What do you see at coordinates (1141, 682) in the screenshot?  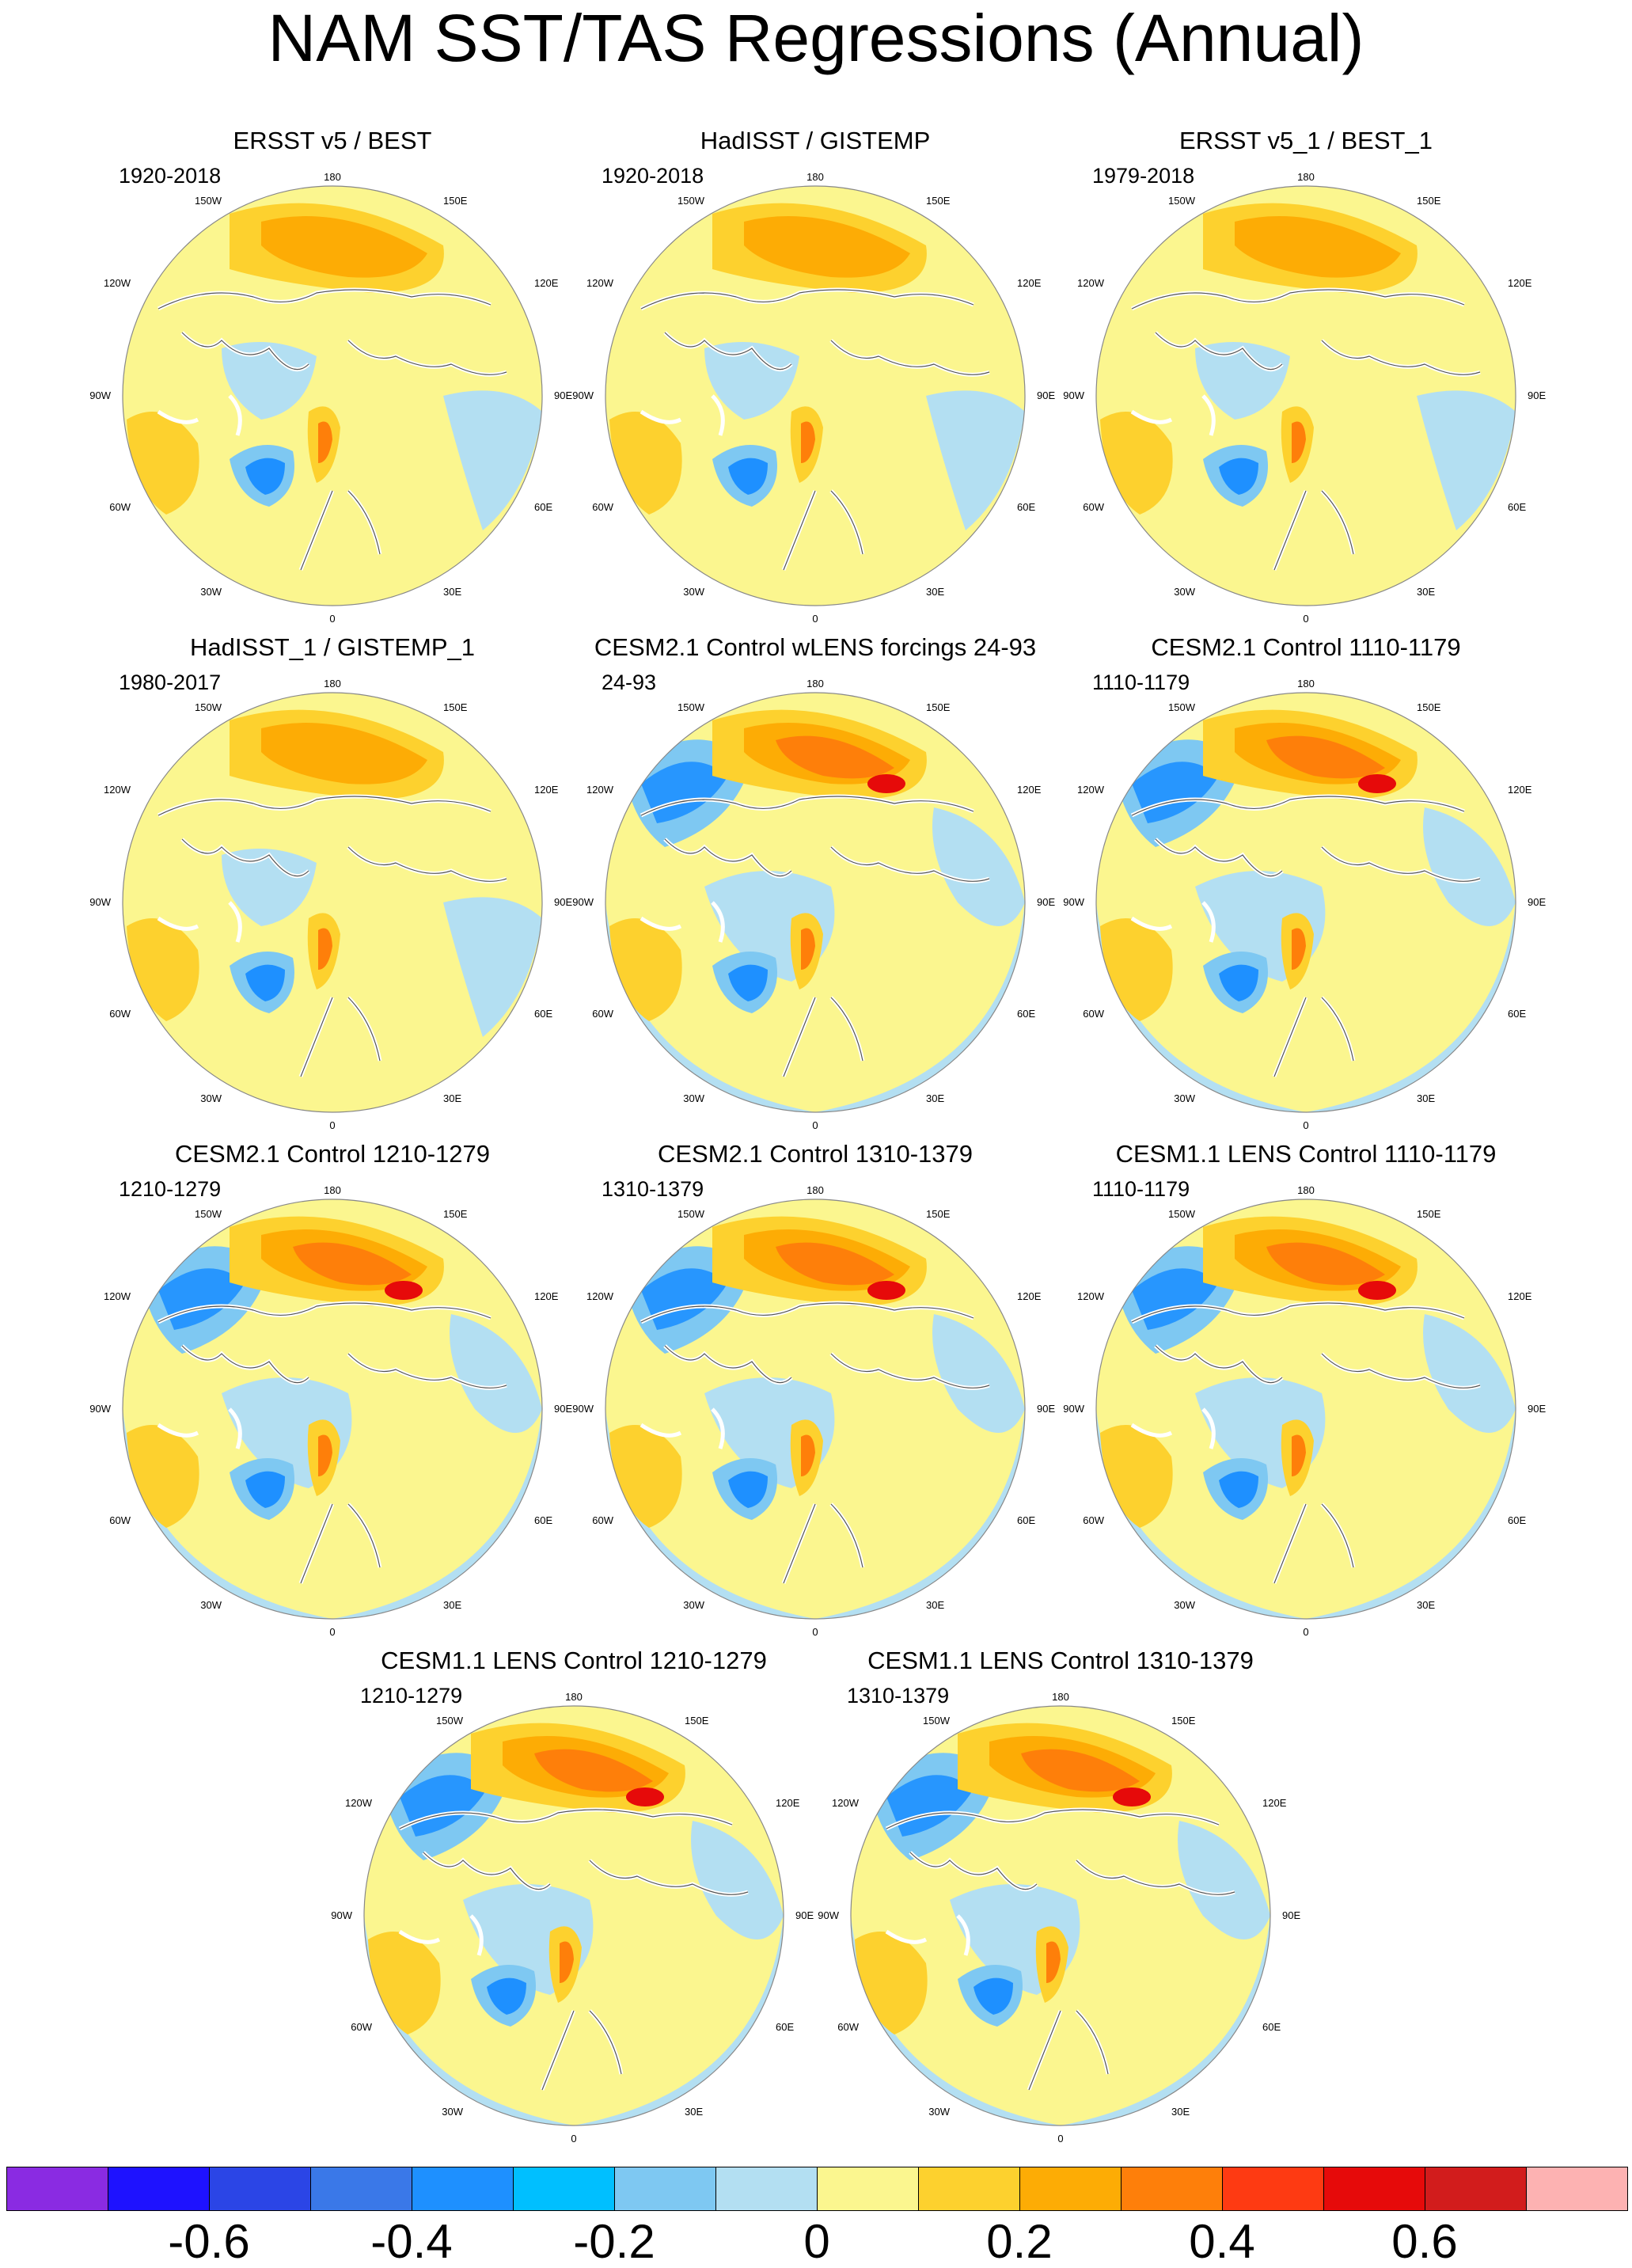 I see `panel-period: 1110-1179` at bounding box center [1141, 682].